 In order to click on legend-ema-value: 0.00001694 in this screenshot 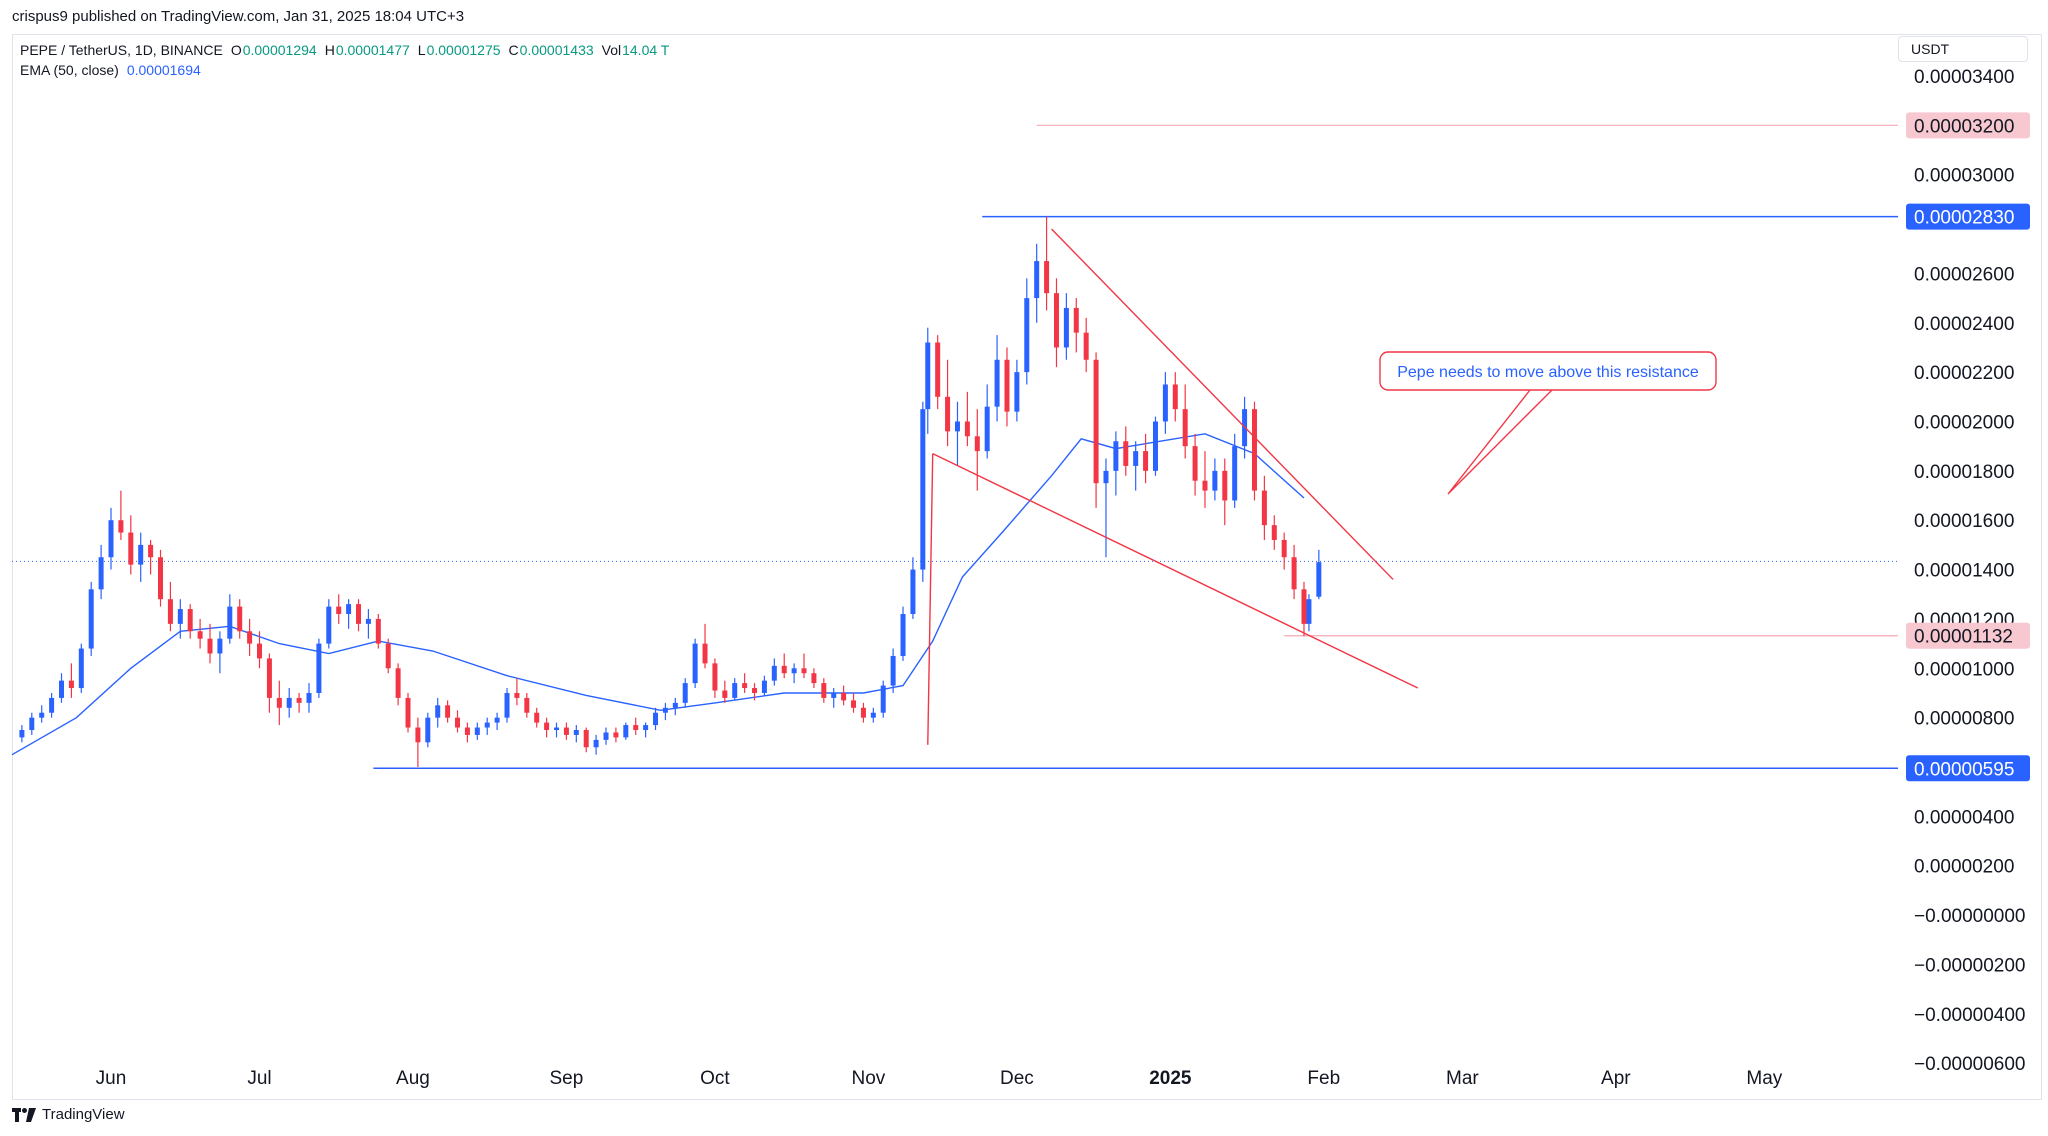, I will do `click(163, 70)`.